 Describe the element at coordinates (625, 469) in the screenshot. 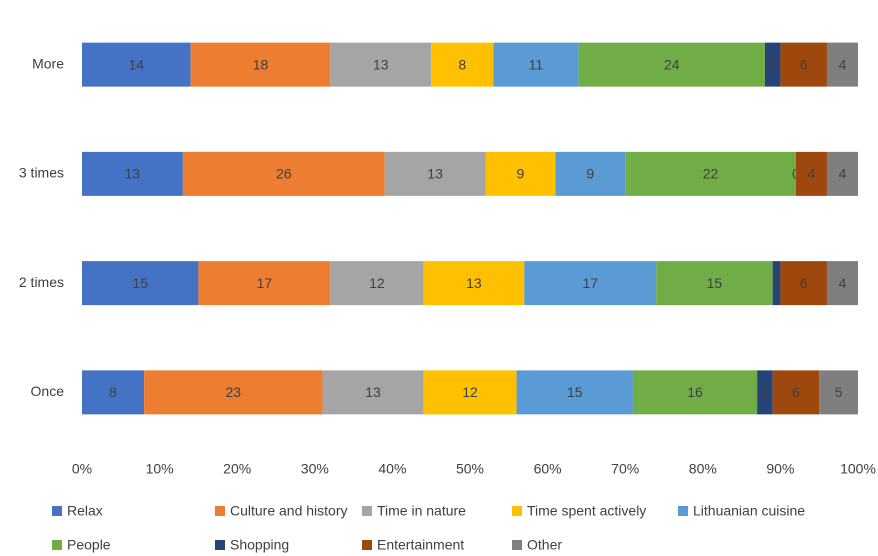

I see `x-tick-label: 70%` at that location.